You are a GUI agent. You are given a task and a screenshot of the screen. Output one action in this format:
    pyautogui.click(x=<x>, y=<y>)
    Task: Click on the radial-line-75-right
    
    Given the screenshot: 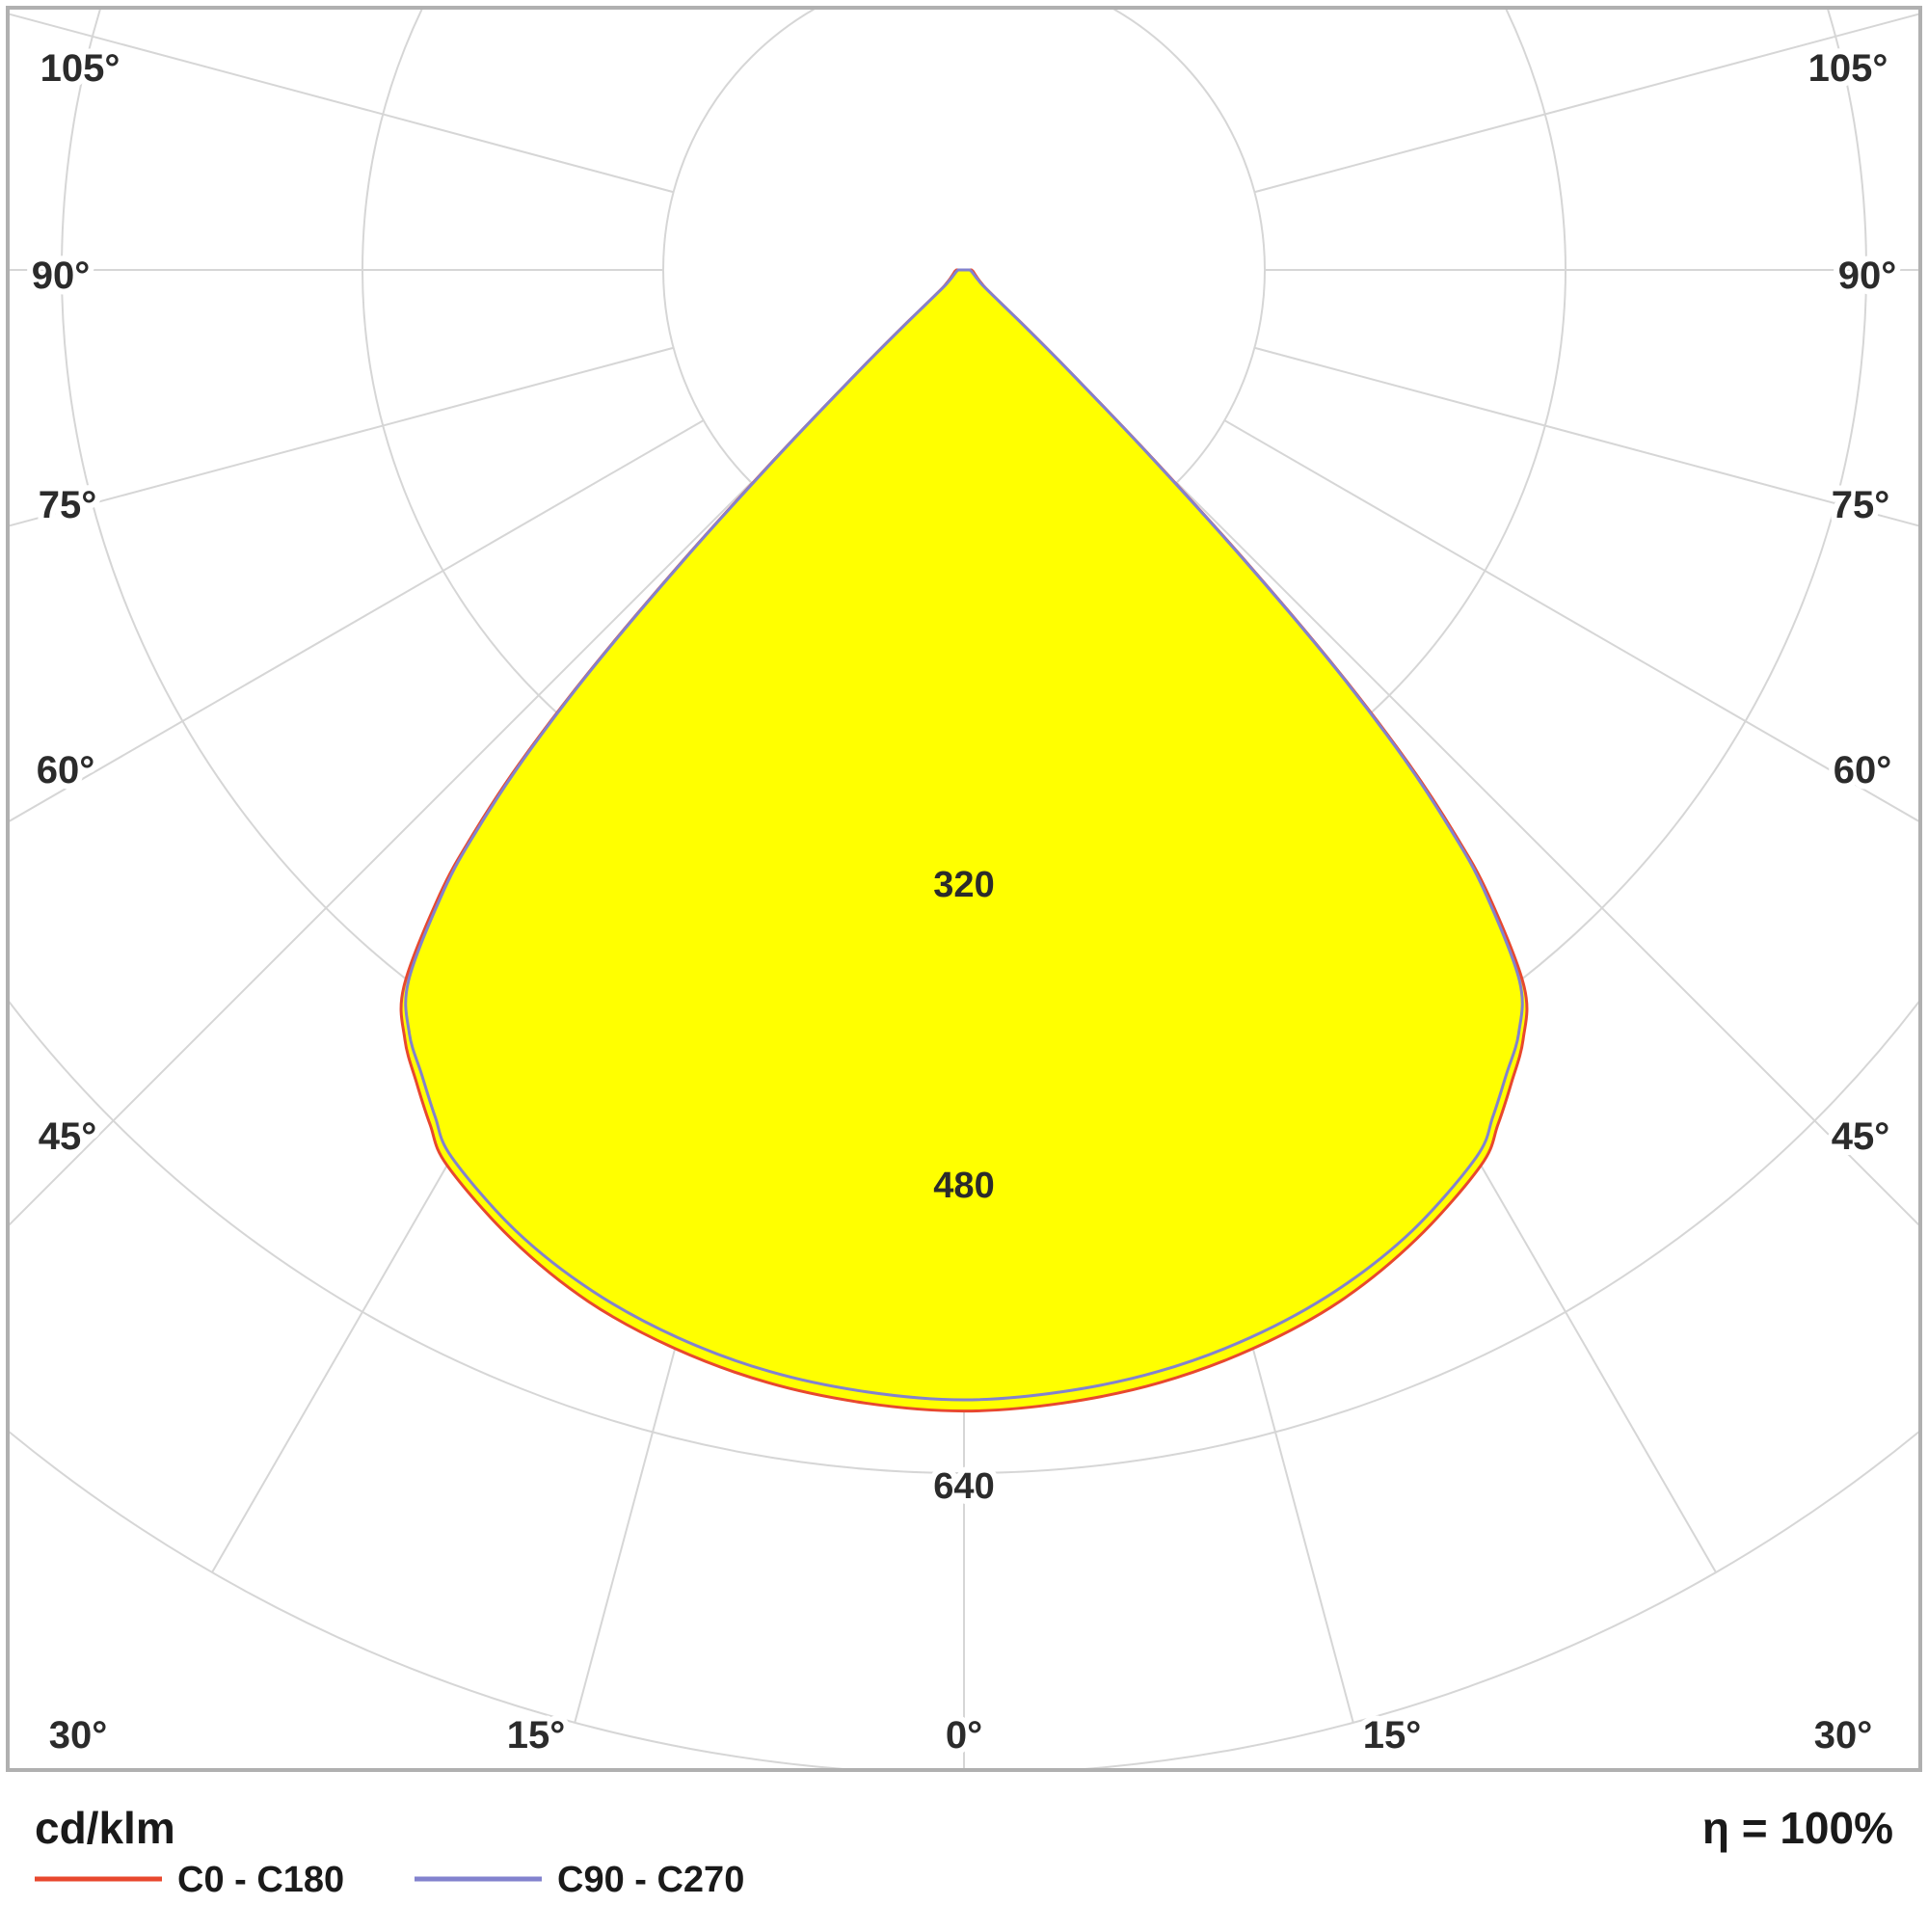 What is the action you would take?
    pyautogui.click(x=1586, y=437)
    